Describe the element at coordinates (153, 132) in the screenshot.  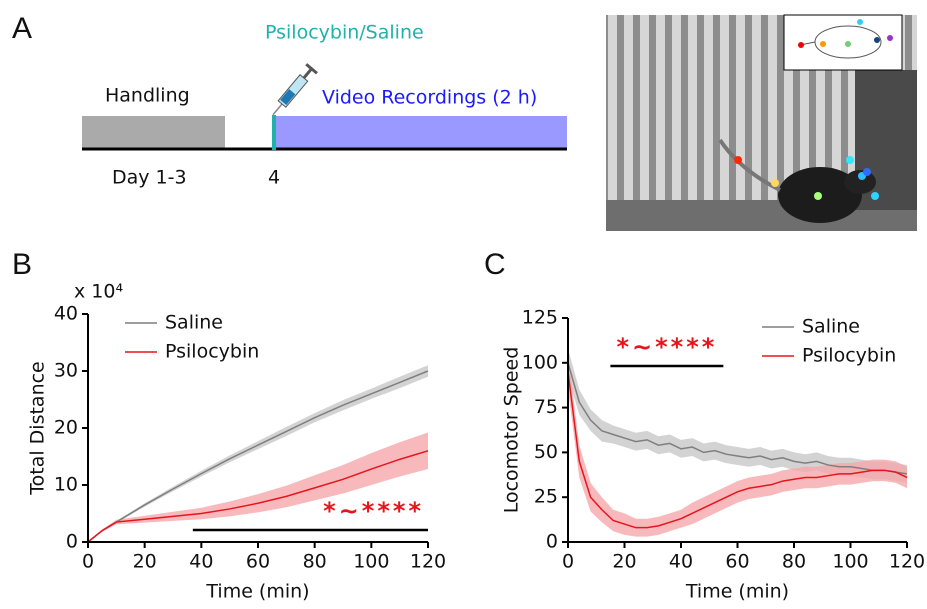
I see `handling-block` at that location.